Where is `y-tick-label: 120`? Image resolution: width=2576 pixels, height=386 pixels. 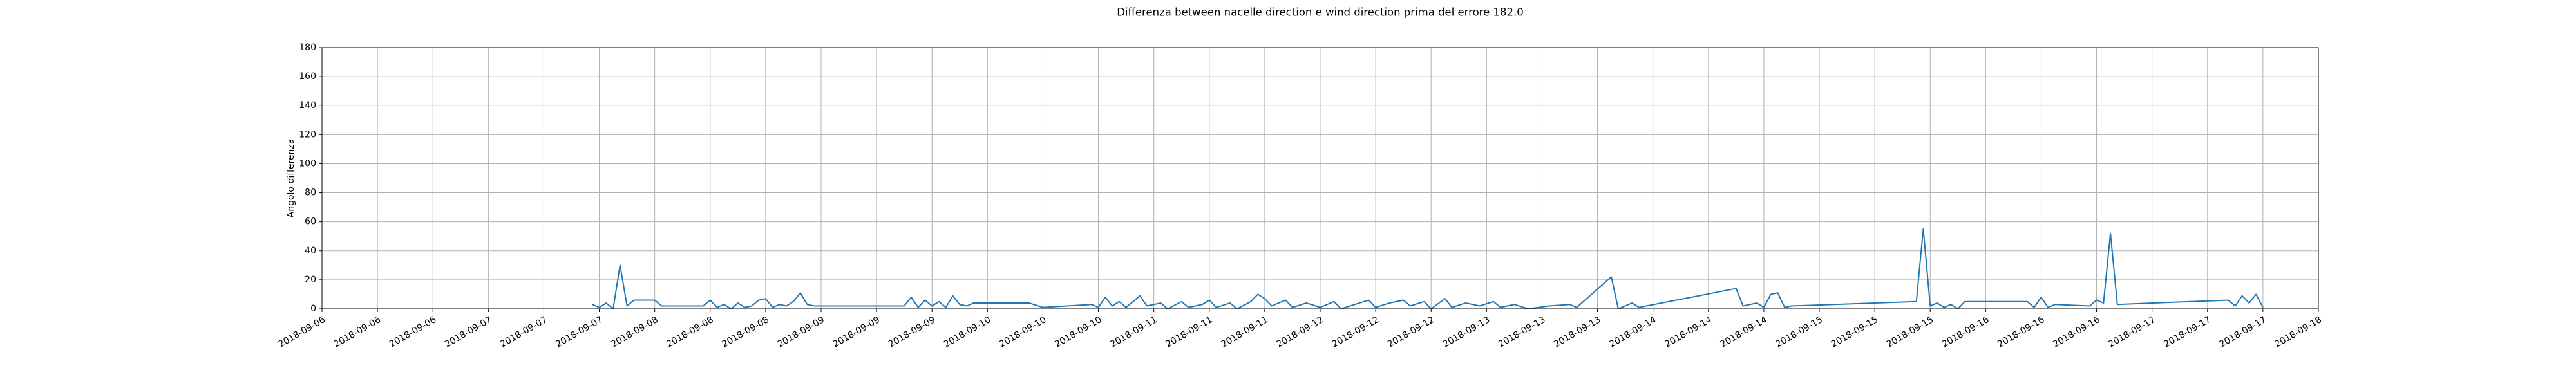 y-tick-label: 120 is located at coordinates (307, 134).